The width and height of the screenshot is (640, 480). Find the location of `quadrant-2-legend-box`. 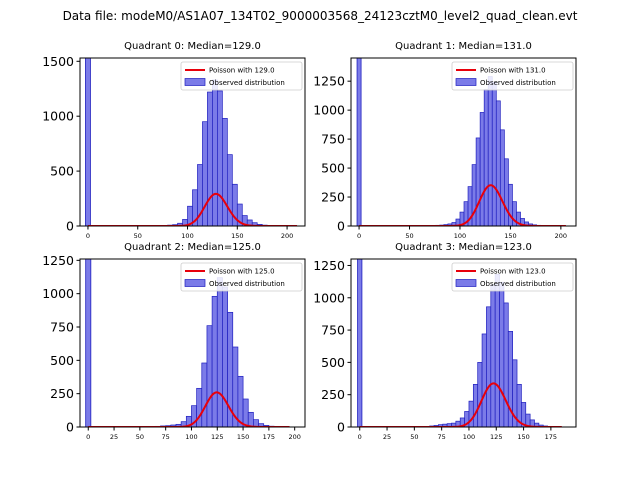

quadrant-2-legend-box is located at coordinates (241, 277).